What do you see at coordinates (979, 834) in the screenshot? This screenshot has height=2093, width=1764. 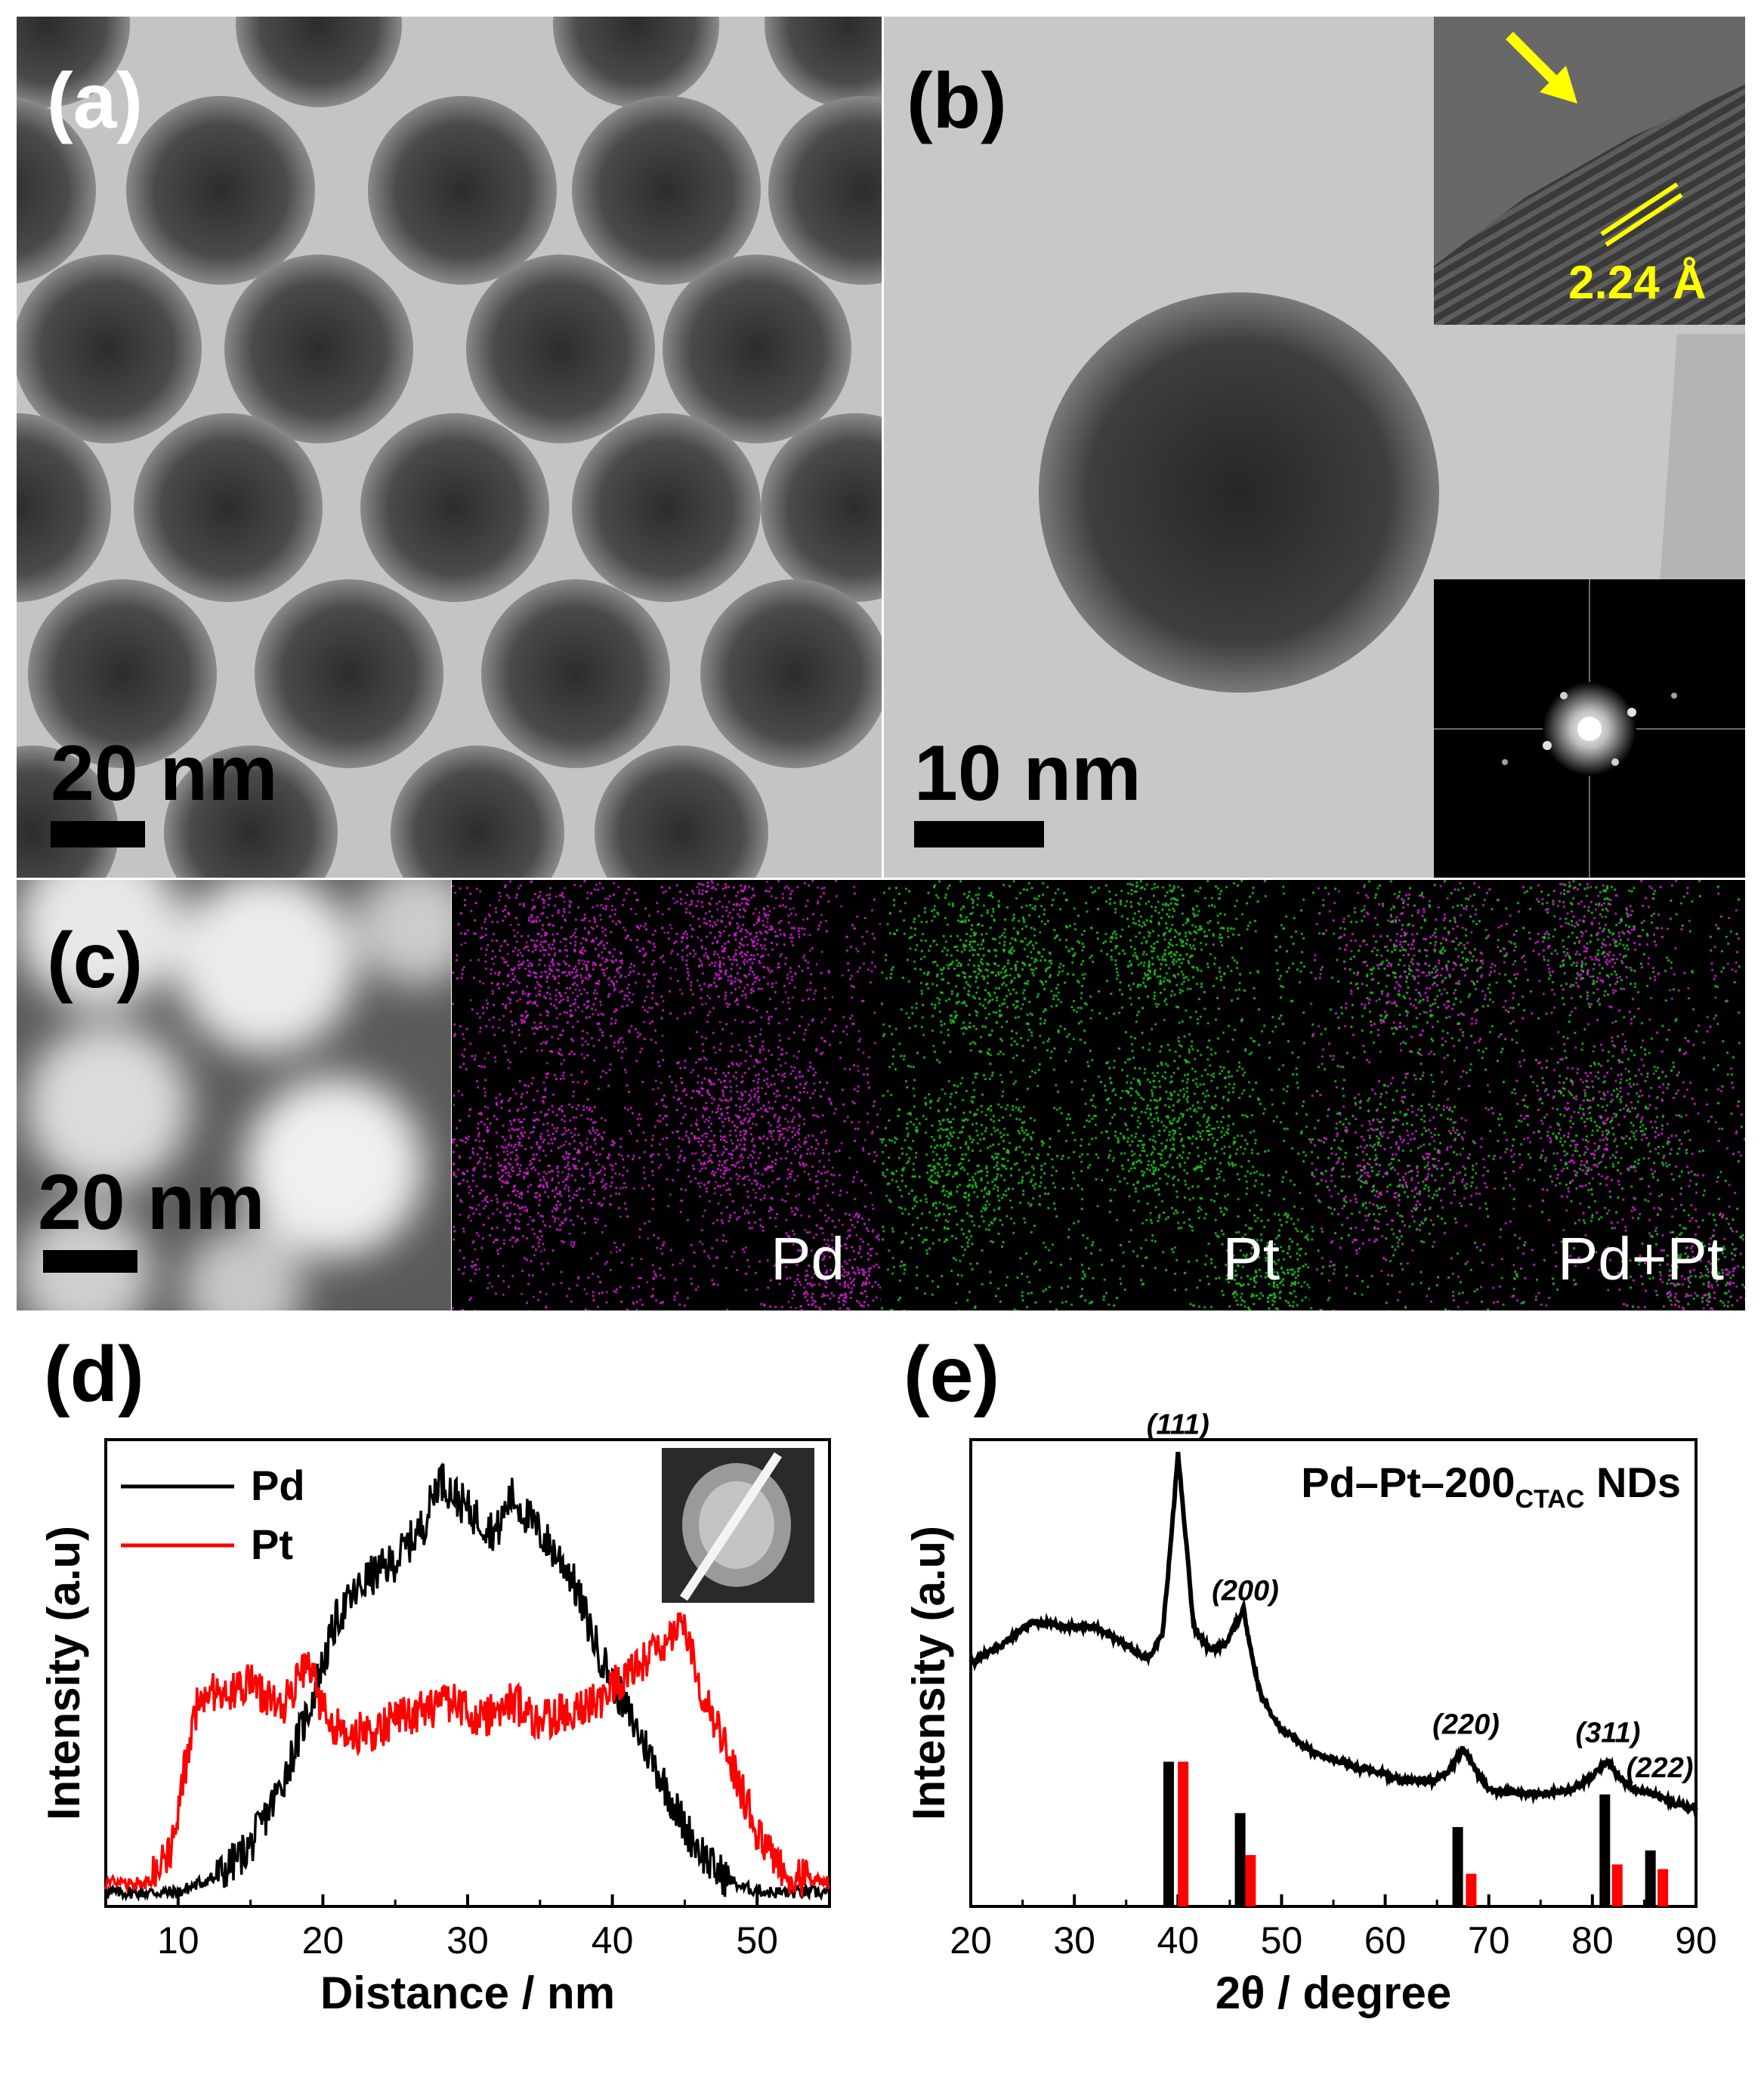 I see `panel-b-scale-bar` at bounding box center [979, 834].